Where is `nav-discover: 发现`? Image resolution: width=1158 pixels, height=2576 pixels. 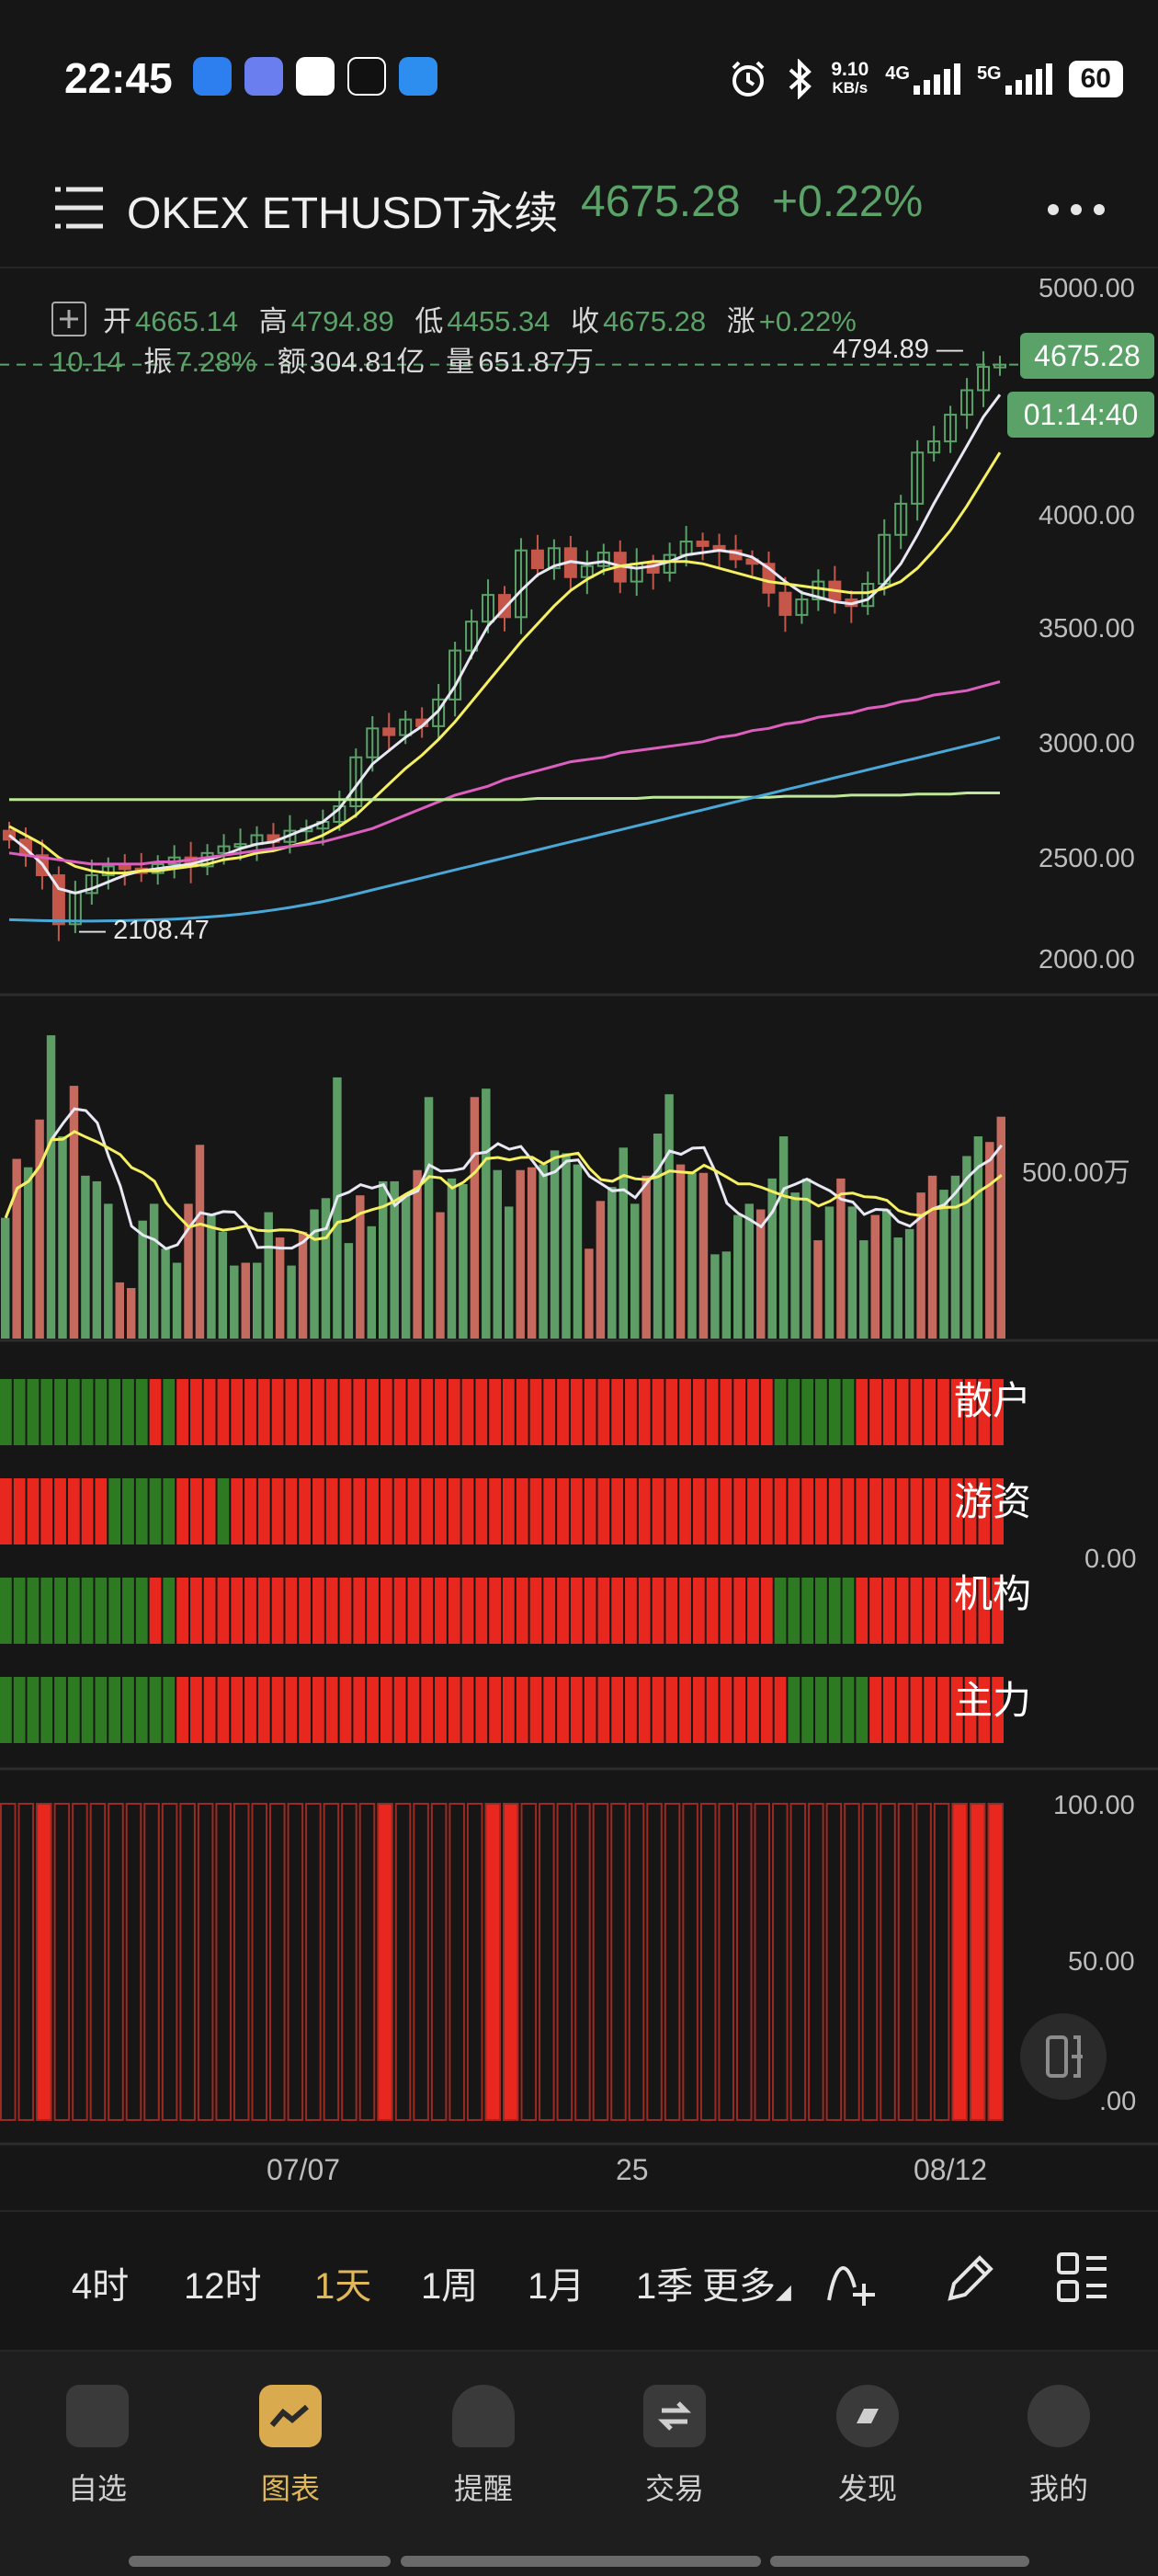 nav-discover: 发现 is located at coordinates (867, 2446).